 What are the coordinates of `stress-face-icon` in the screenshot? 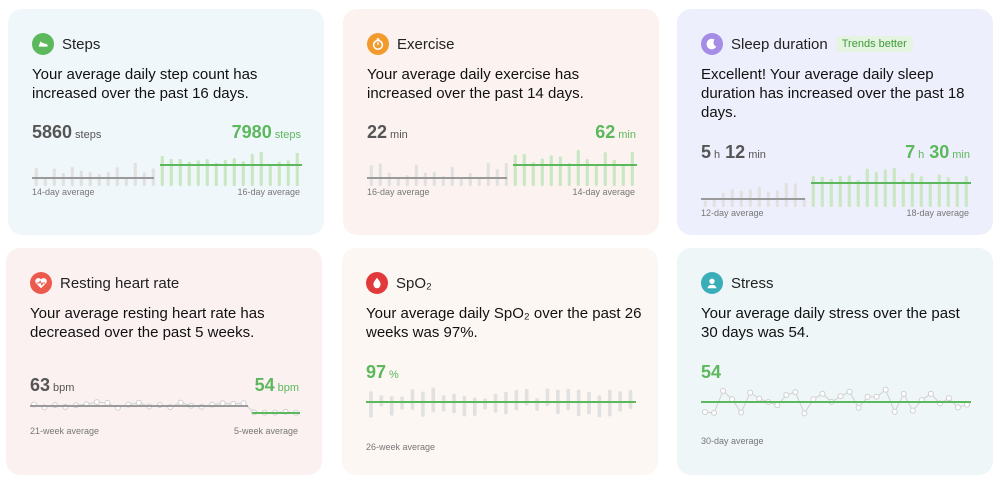 It's located at (712, 283).